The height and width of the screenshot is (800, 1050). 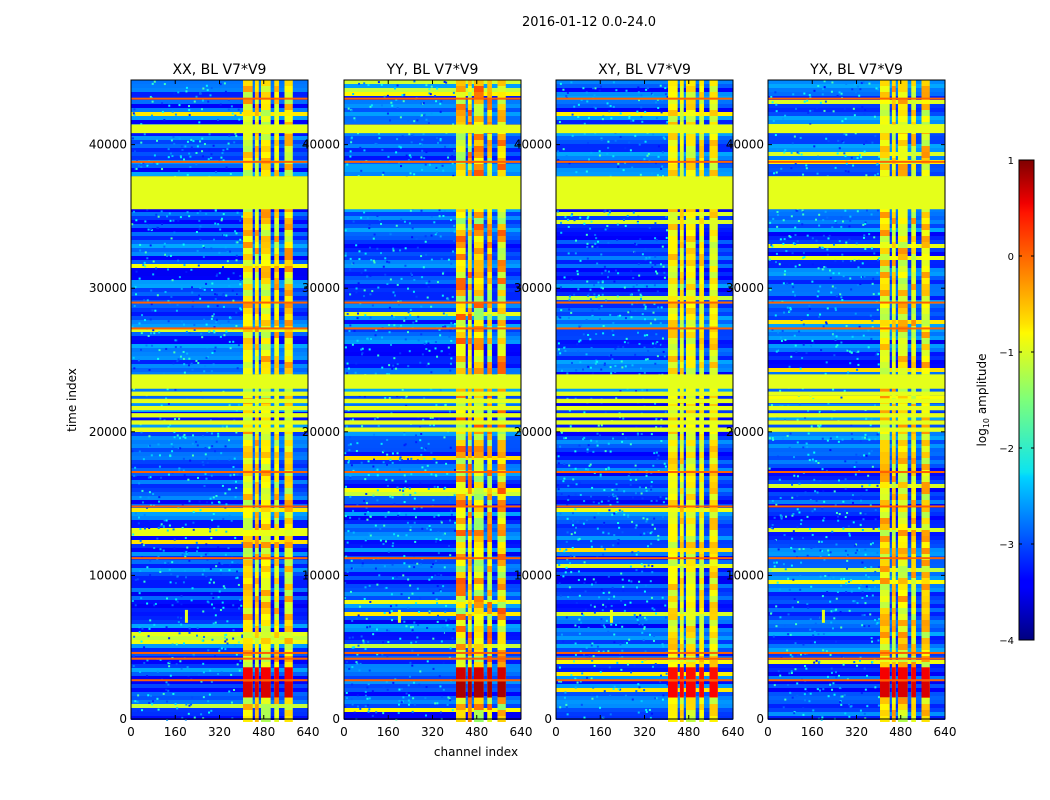 I want to click on x-tick-label: 320, so click(x=432, y=732).